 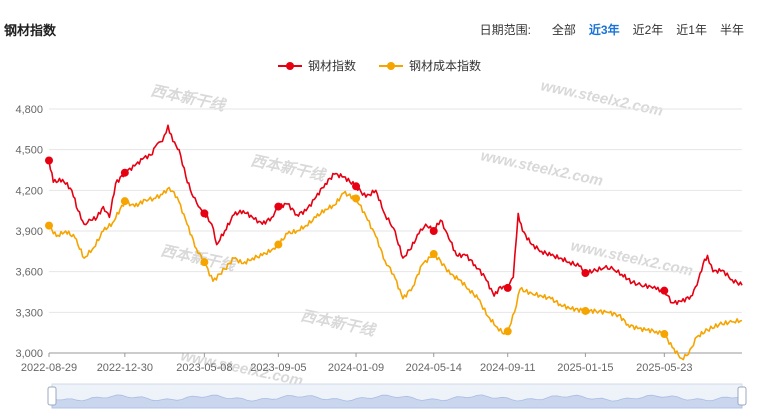 I want to click on y-tick-label: 4,200, so click(x=29, y=191).